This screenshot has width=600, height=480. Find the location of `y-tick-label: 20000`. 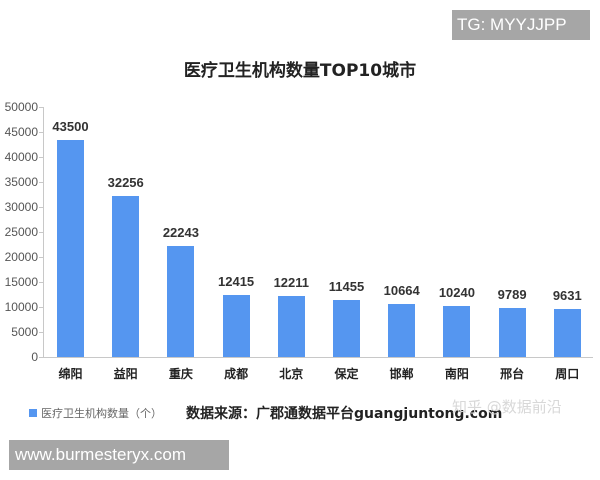

y-tick-label: 20000 is located at coordinates (21, 257).